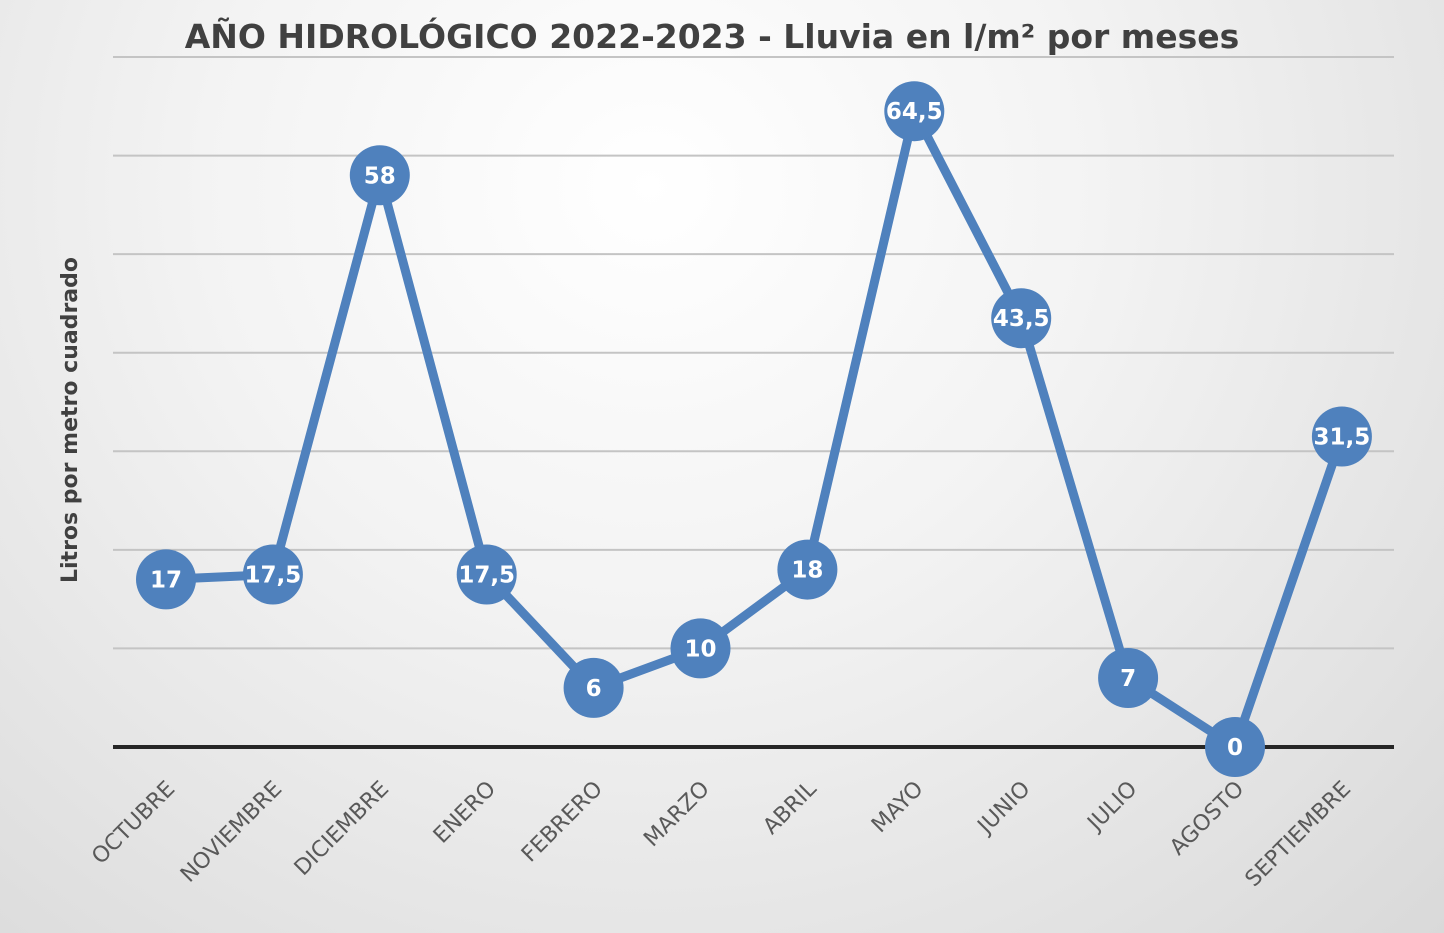 Image resolution: width=1444 pixels, height=933 pixels. Describe the element at coordinates (133, 823) in the screenshot. I see `x-tick-label: OCTUBRE` at that location.